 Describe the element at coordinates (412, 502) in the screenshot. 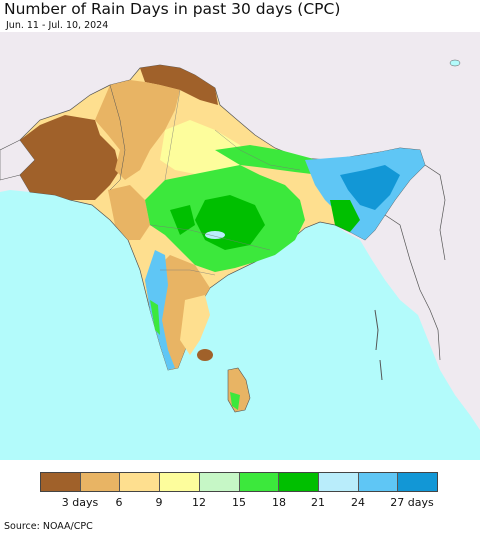

I see `legend-tick: 27 days` at that location.